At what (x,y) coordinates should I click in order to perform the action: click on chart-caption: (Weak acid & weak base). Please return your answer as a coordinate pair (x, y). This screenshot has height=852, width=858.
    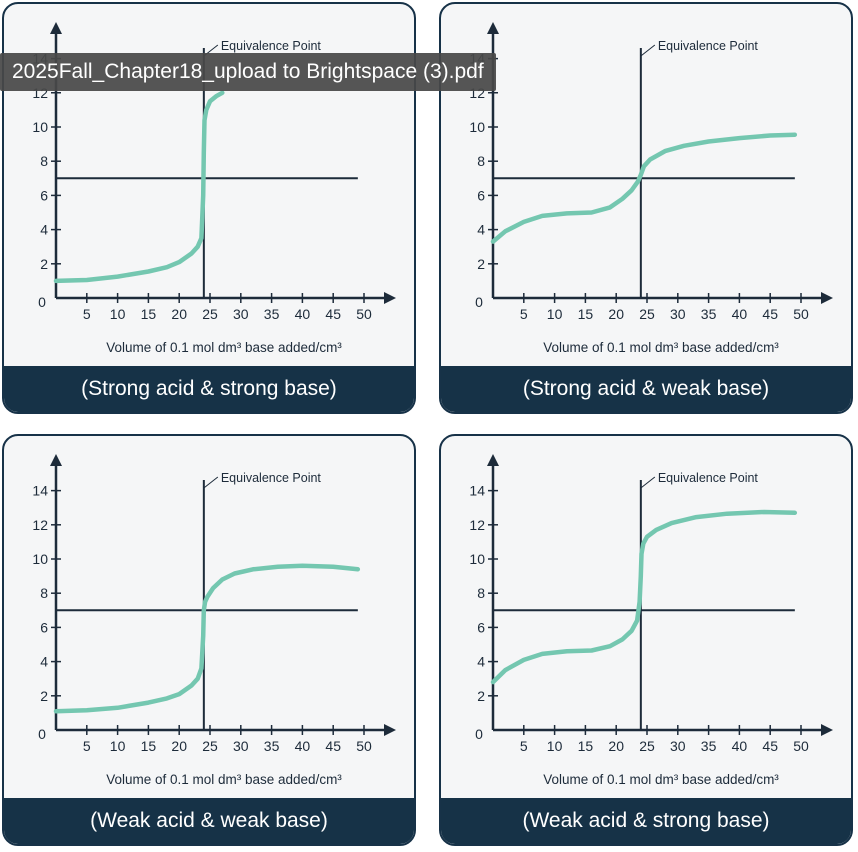
    Looking at the image, I should click on (209, 821).